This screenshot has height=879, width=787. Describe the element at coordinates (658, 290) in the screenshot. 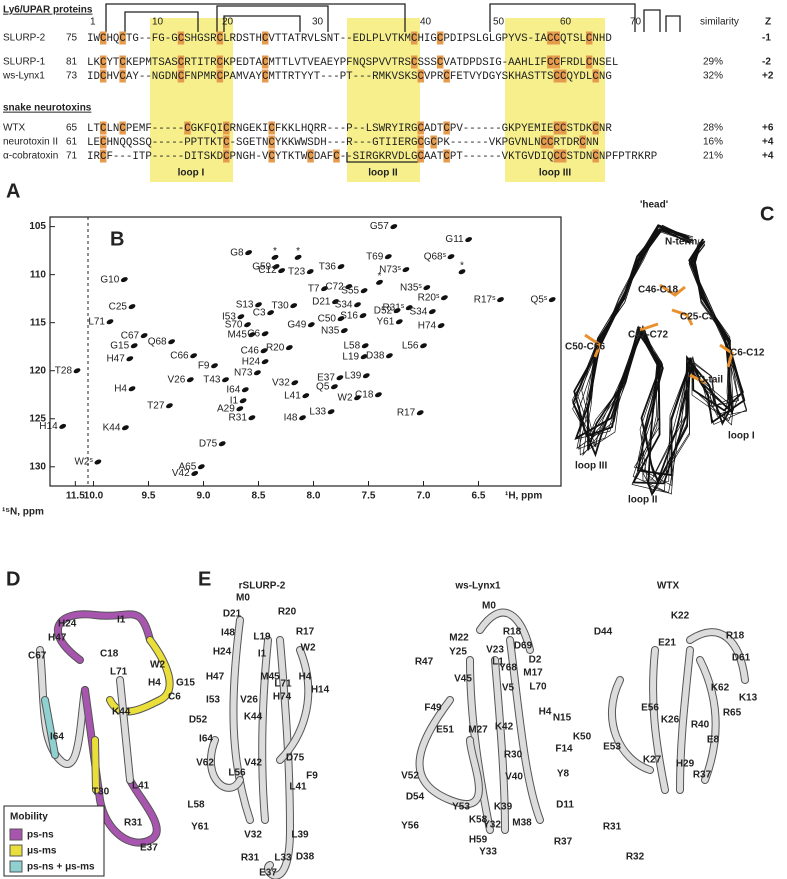

I see `structure-label: C46-C18` at that location.